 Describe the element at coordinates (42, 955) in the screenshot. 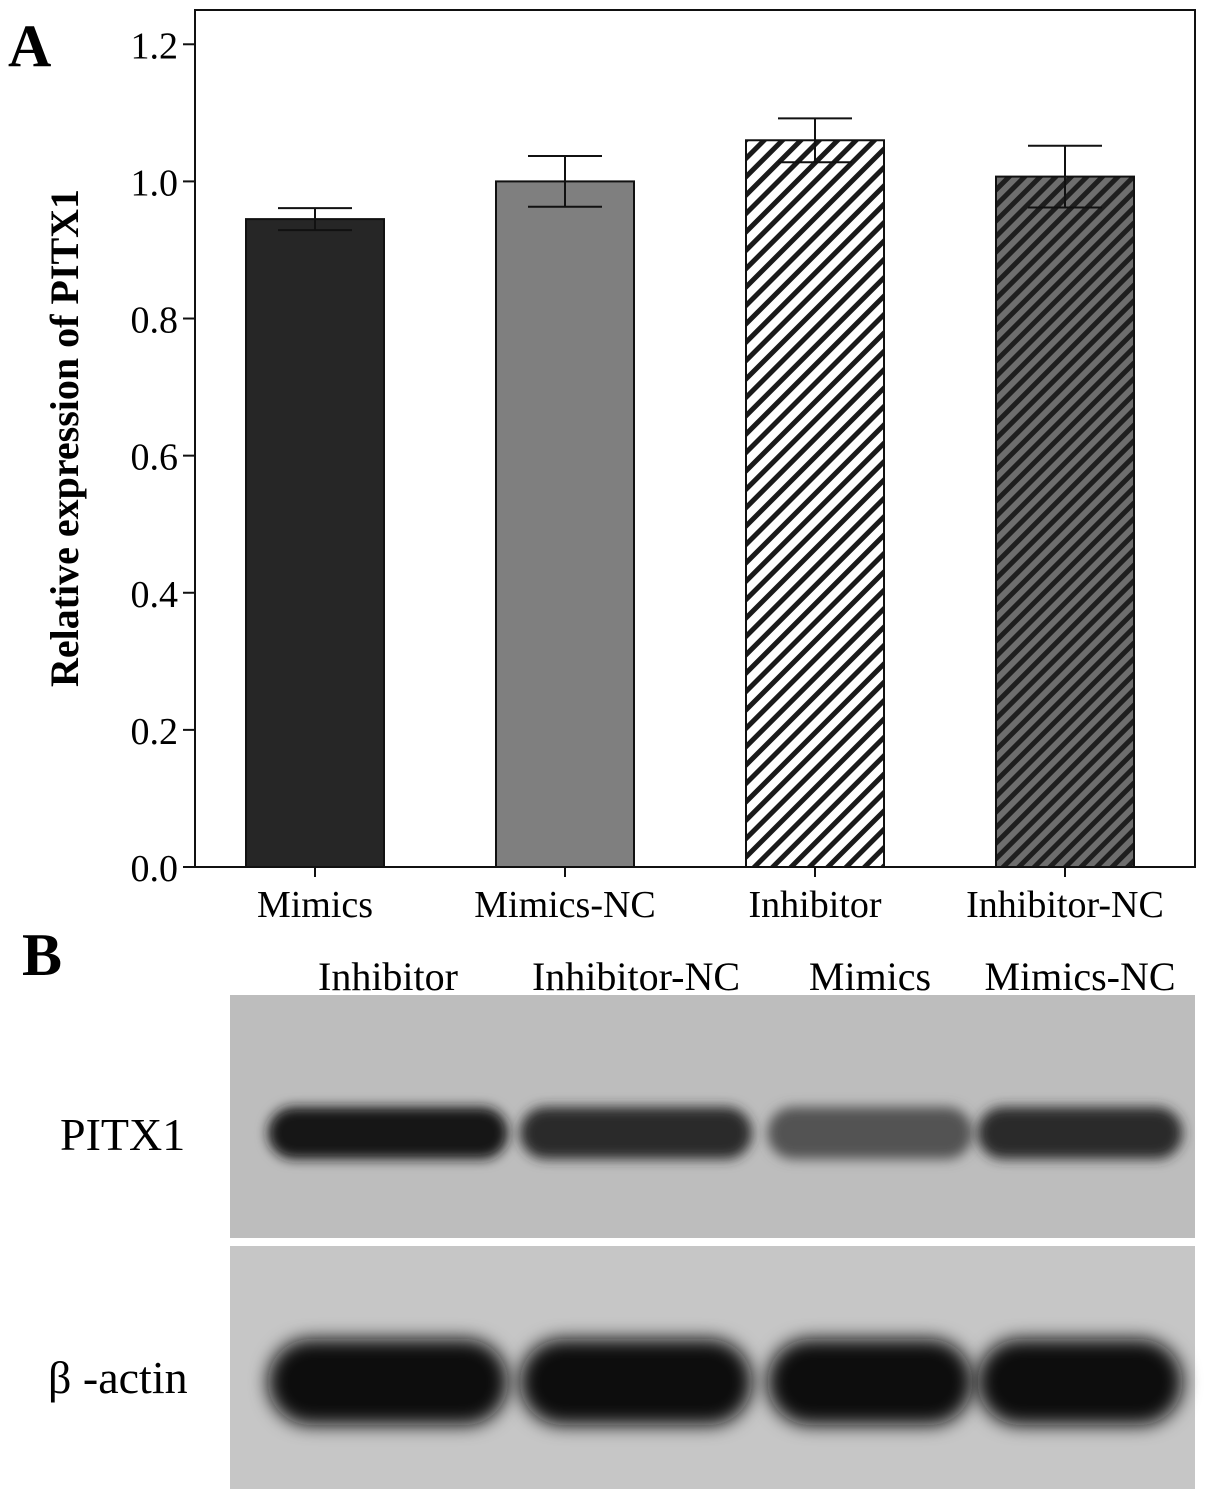

I see `panel-b-label: B` at that location.